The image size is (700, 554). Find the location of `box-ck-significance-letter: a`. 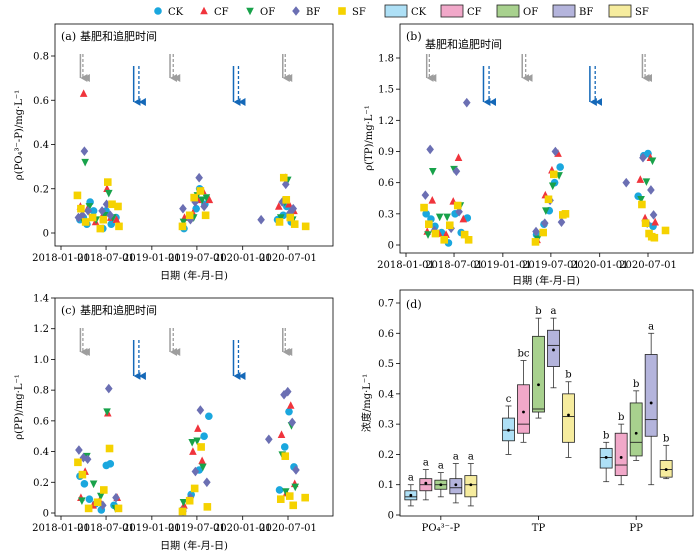

box-ck-significance-letter: a is located at coordinates (411, 478).